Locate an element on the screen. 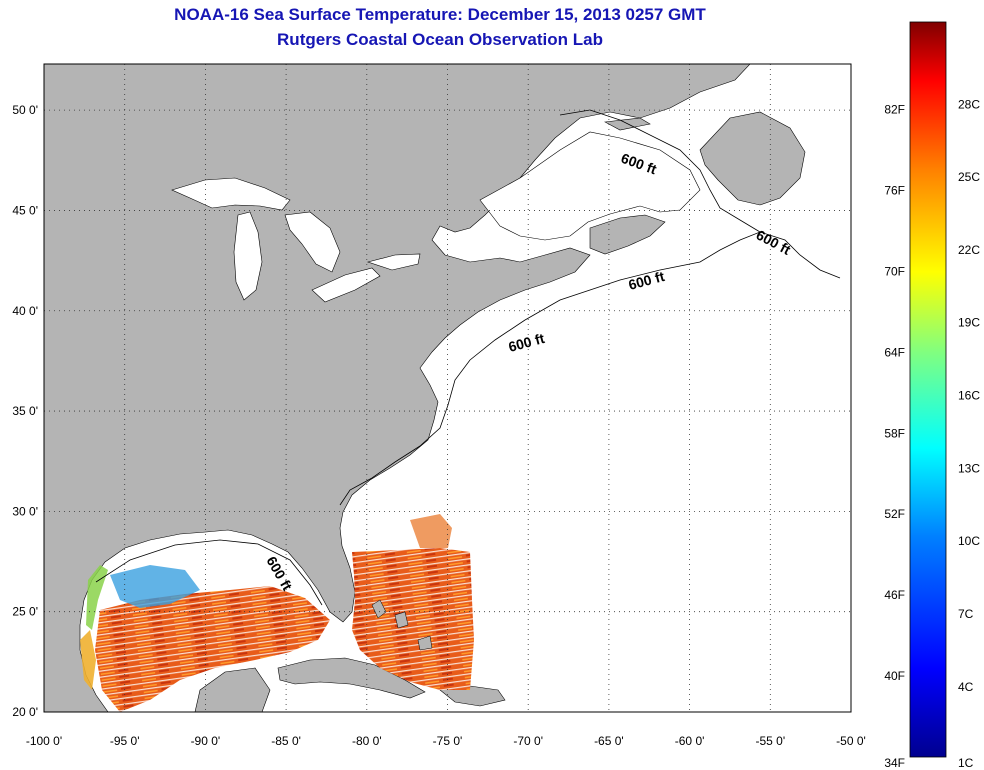 The height and width of the screenshot is (770, 984). colorbar-fahrenheit-labels: 82F 76F 70F 64F 58F 52F 46F 40F 34F is located at coordinates (894, 436).